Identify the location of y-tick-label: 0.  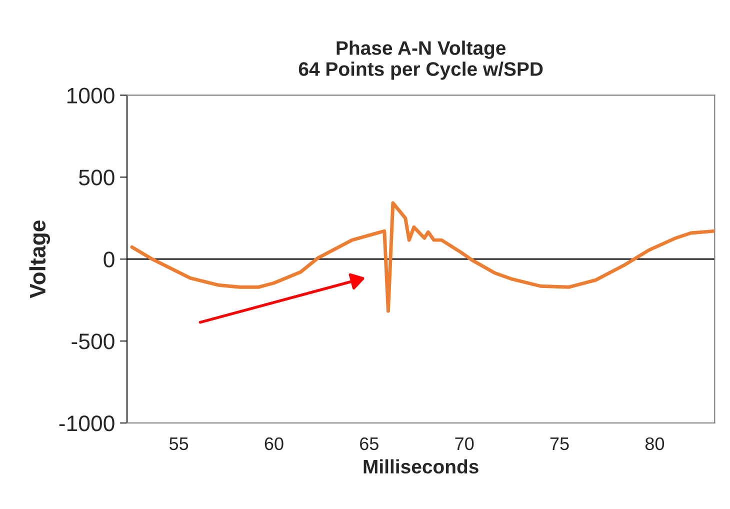
(109, 260).